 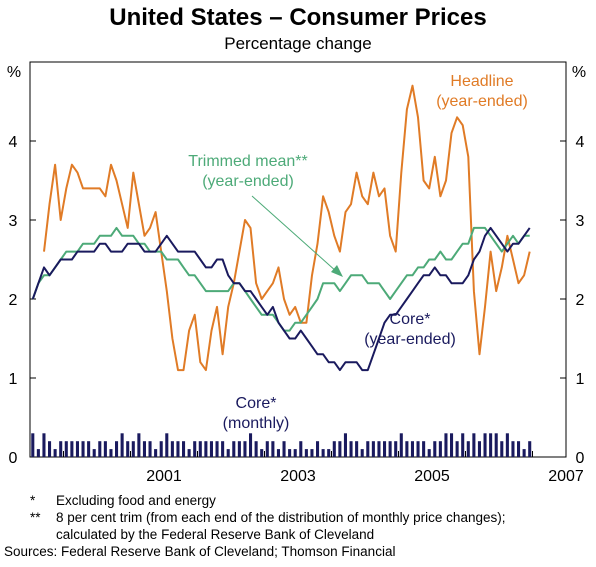 What do you see at coordinates (410, 319) in the screenshot?
I see `core-label: Core*` at bounding box center [410, 319].